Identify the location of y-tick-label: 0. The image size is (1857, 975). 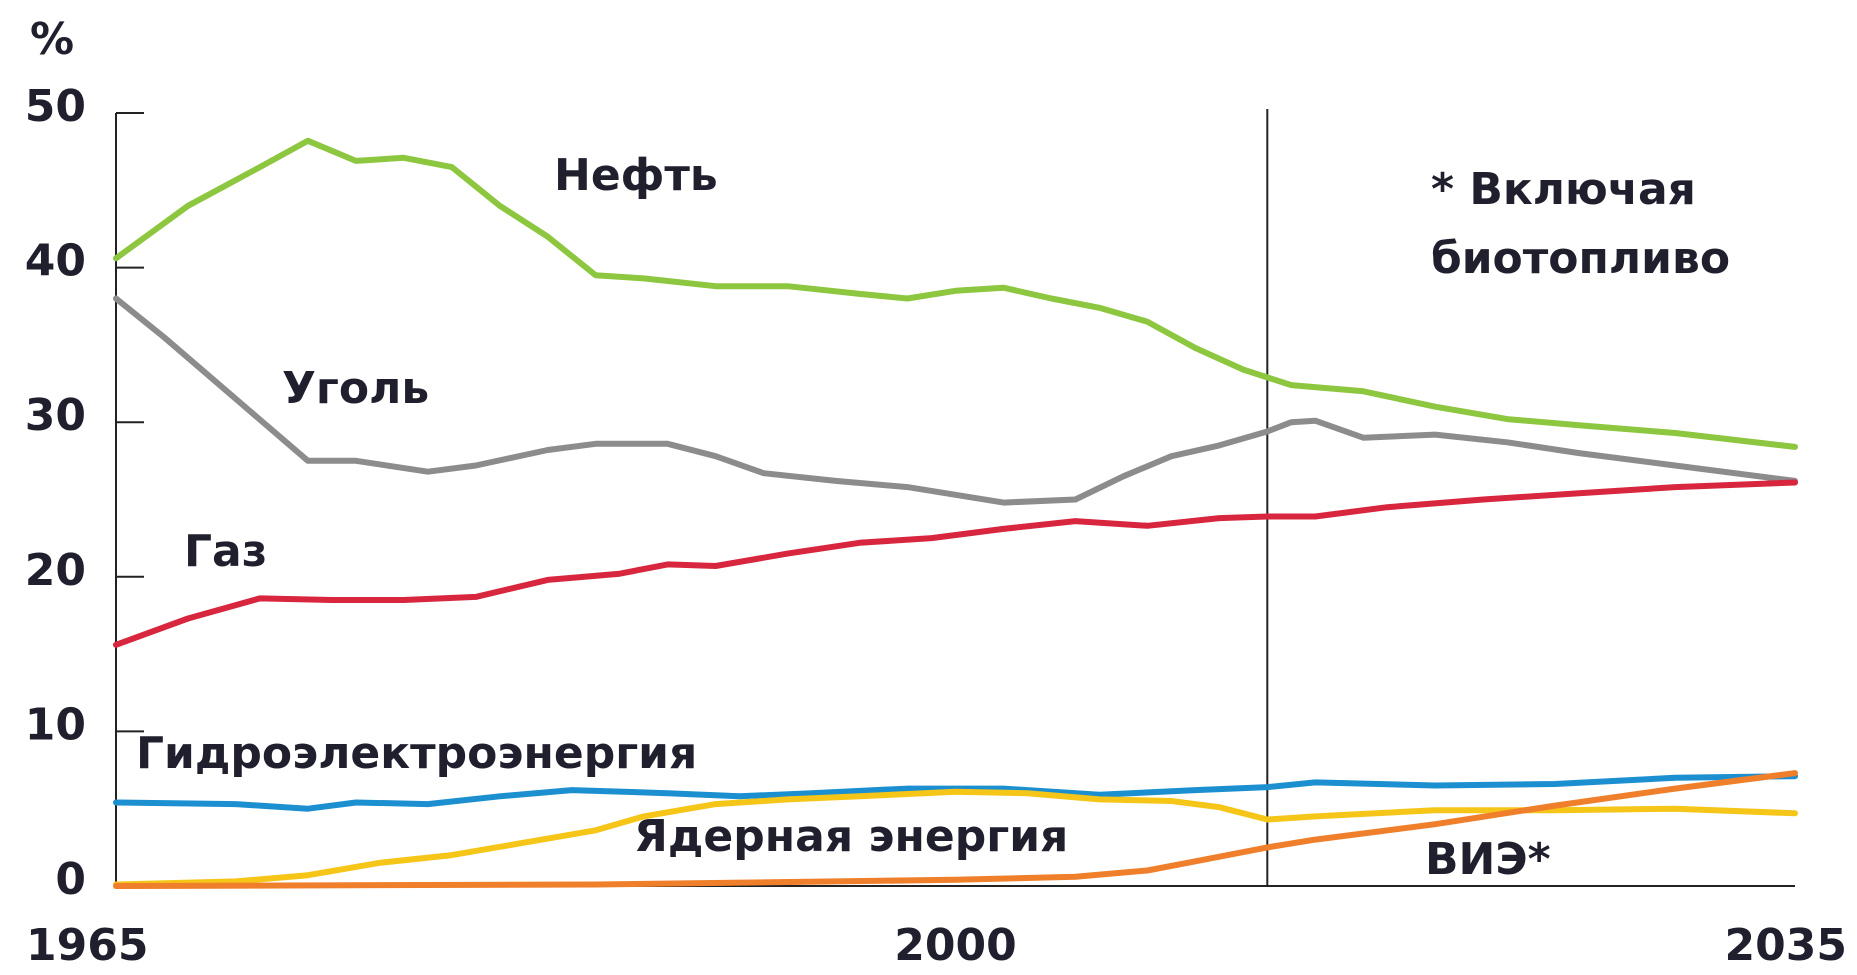
(70, 879).